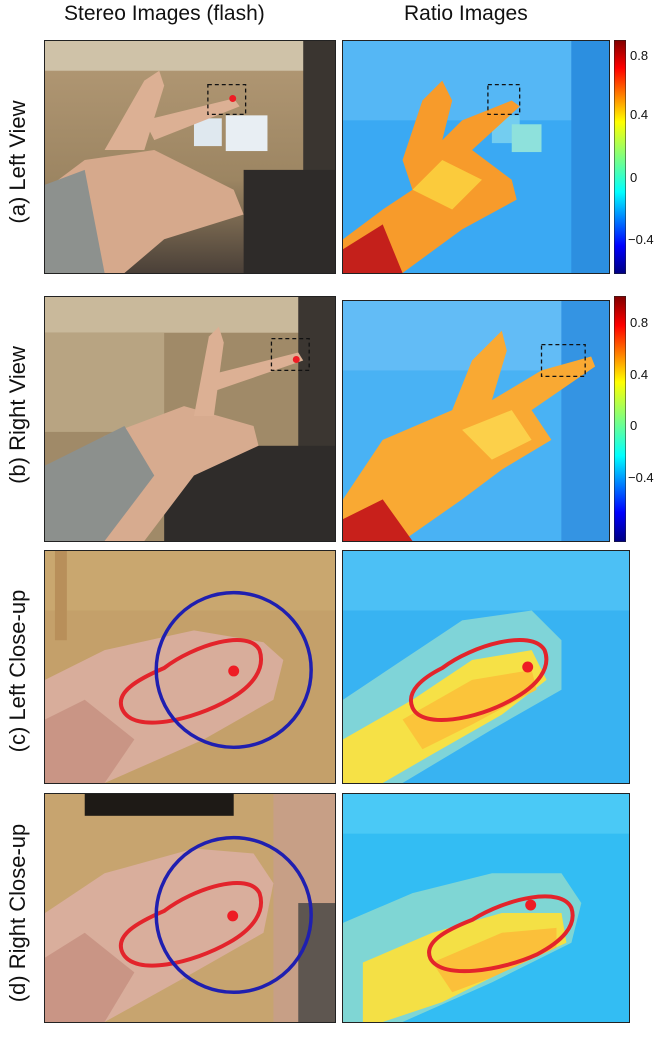 This screenshot has height=1043, width=659. I want to click on photo-right-closeup, so click(190, 908).